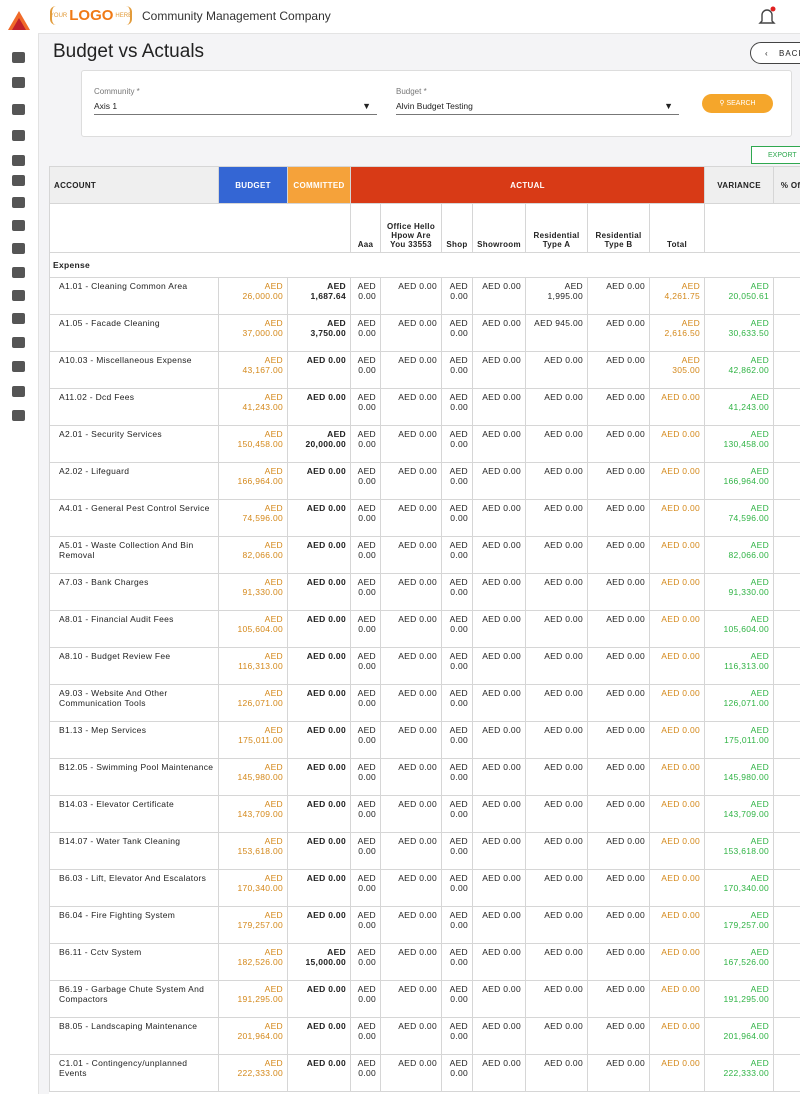 This screenshot has height=1094, width=800. What do you see at coordinates (786, 333) in the screenshot?
I see `amount-cell: 17.21` at bounding box center [786, 333].